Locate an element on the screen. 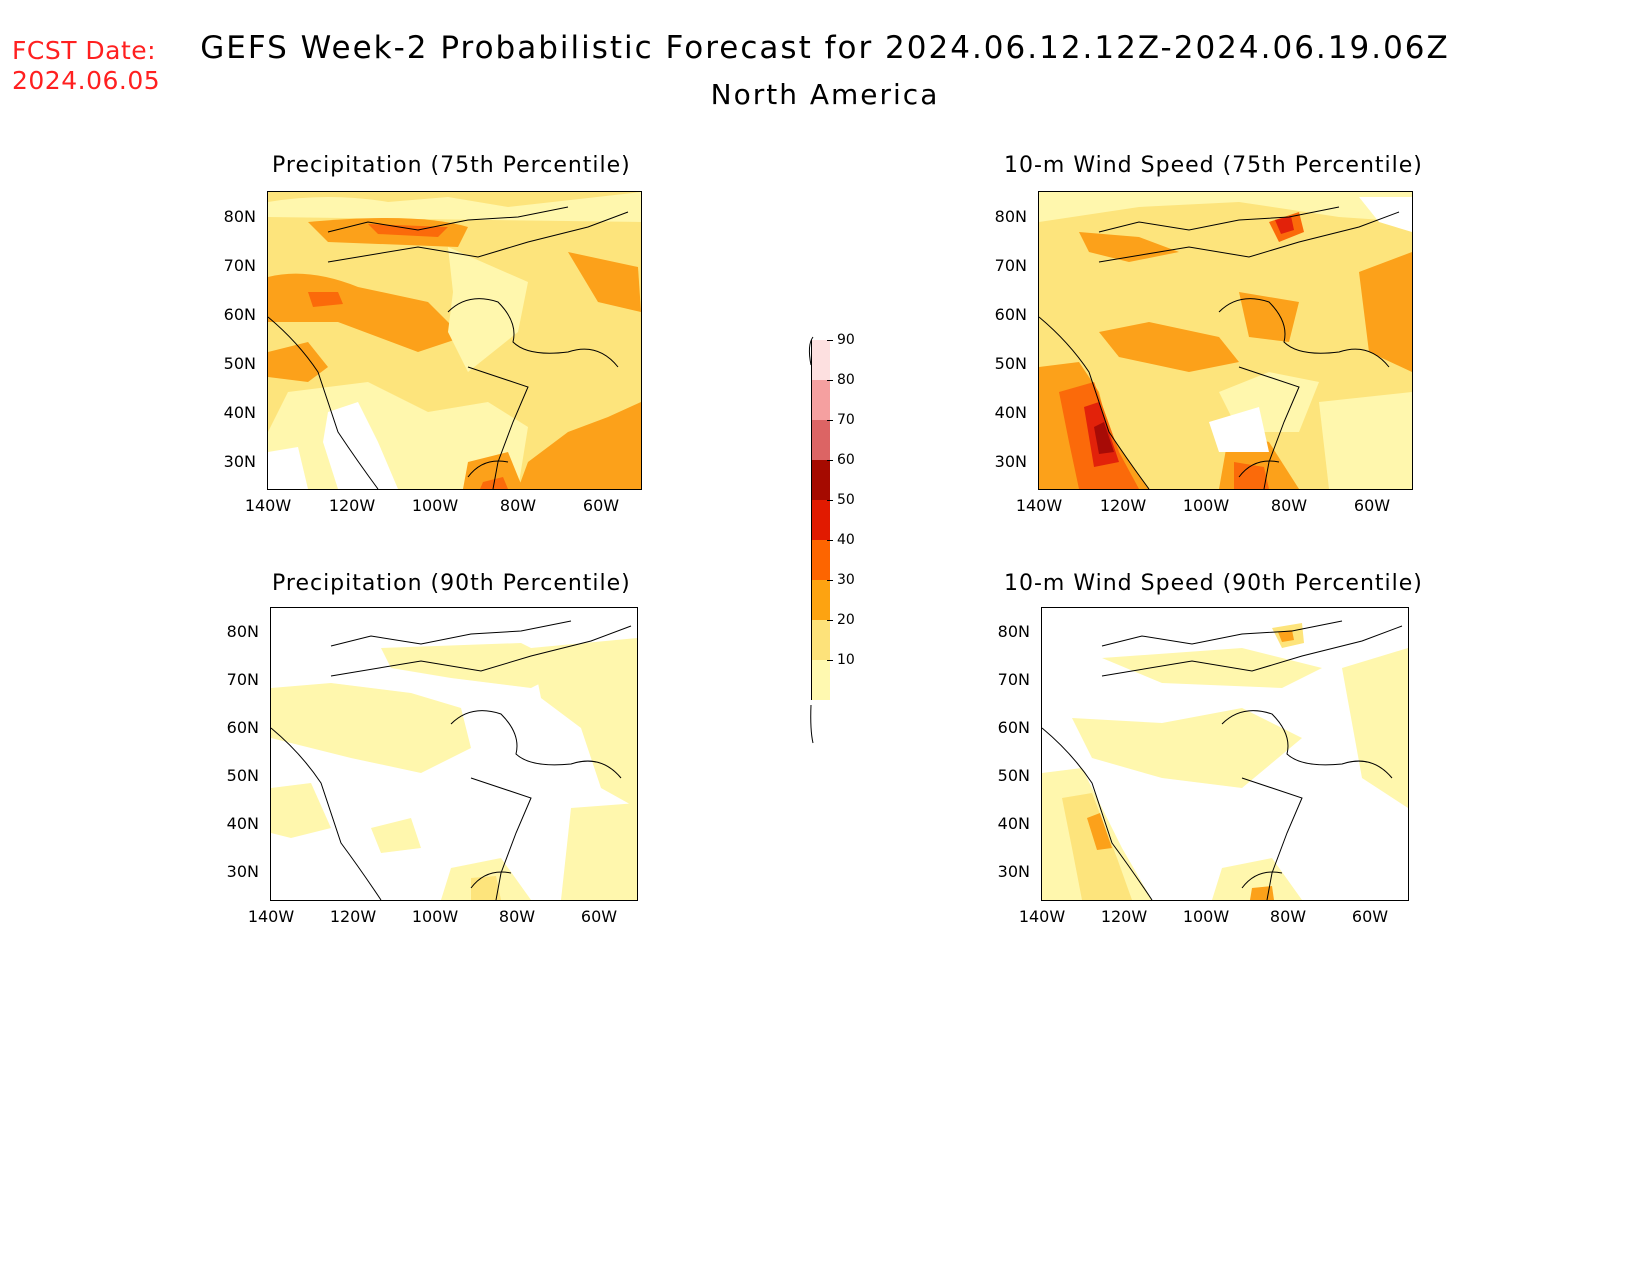  colorbar-label: 60 is located at coordinates (846, 460).